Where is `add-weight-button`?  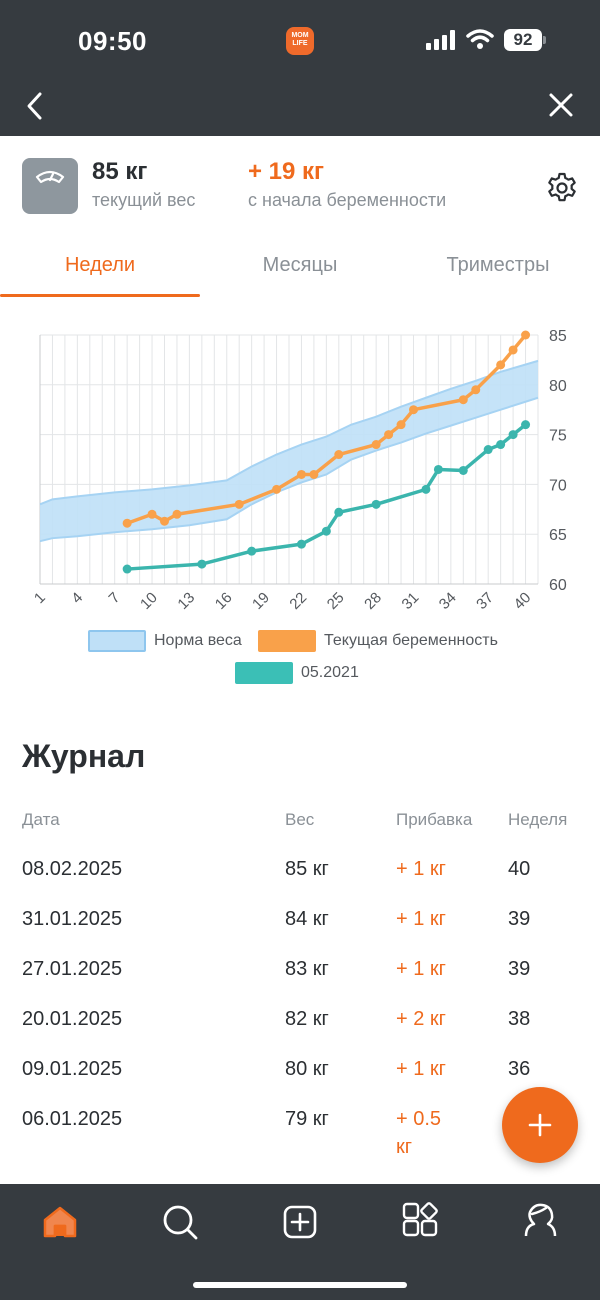 add-weight-button is located at coordinates (540, 1125).